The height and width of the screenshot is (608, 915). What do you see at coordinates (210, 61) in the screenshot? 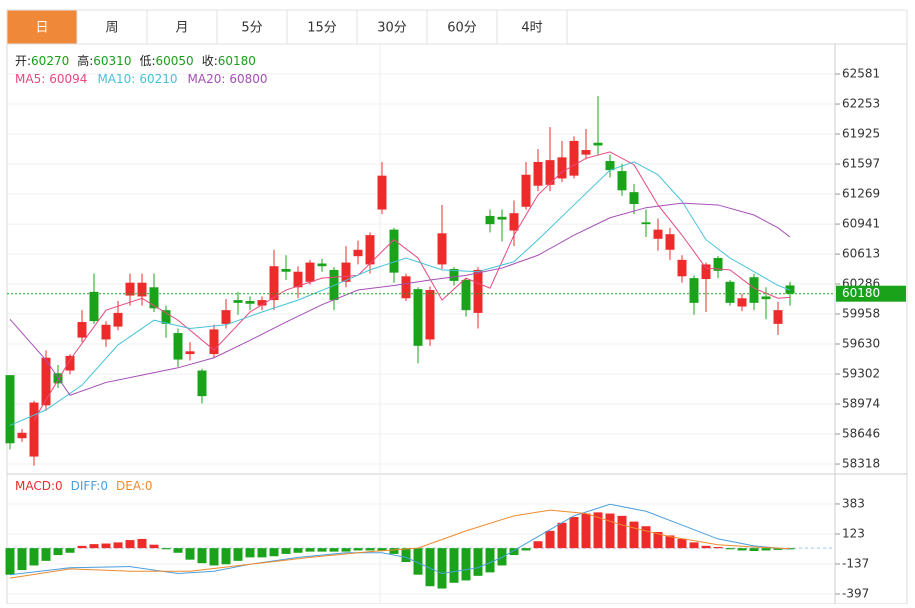
I see `info-label: 收:` at bounding box center [210, 61].